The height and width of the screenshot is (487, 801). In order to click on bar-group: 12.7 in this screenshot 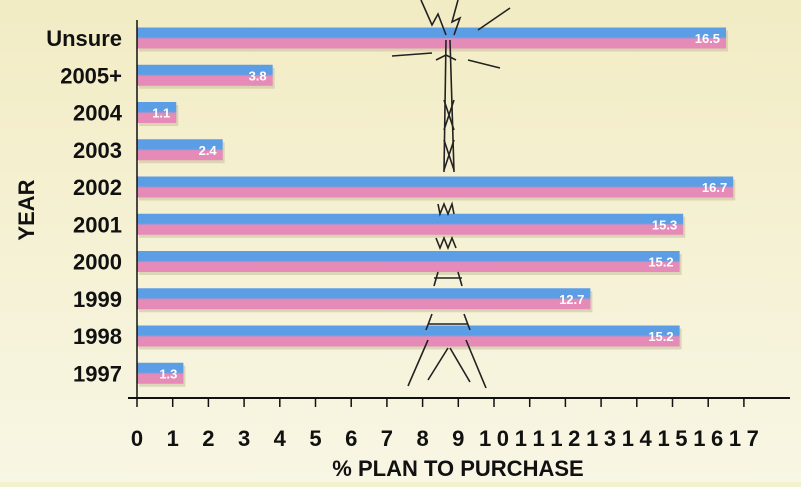, I will do `click(365, 300)`.